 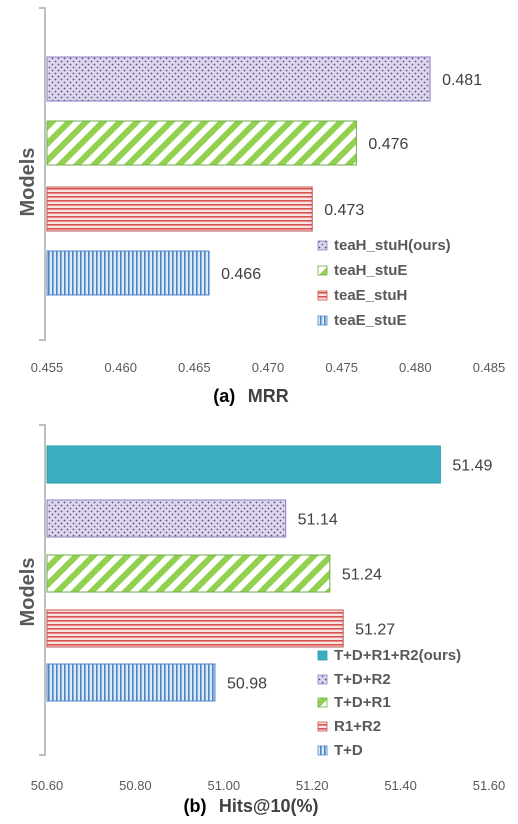 I want to click on x-tick-label: 50.60, so click(x=47, y=785).